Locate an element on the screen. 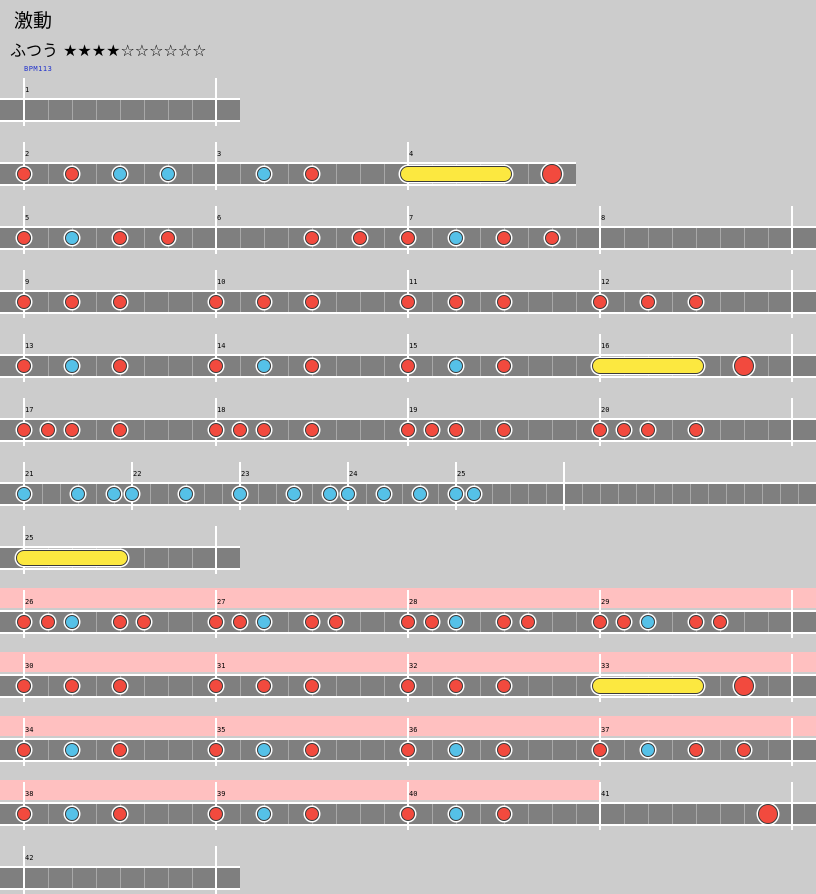 This screenshot has width=816, height=894. drumroll-note is located at coordinates (72, 558).